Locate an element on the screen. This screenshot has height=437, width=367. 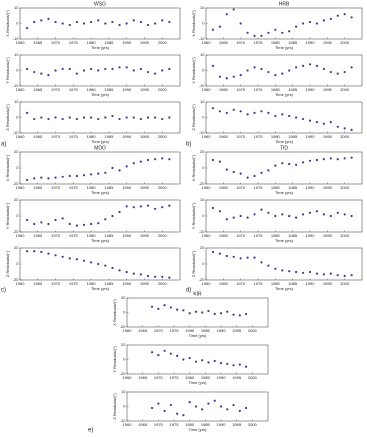
panel-label: d) is located at coordinates (188, 291).